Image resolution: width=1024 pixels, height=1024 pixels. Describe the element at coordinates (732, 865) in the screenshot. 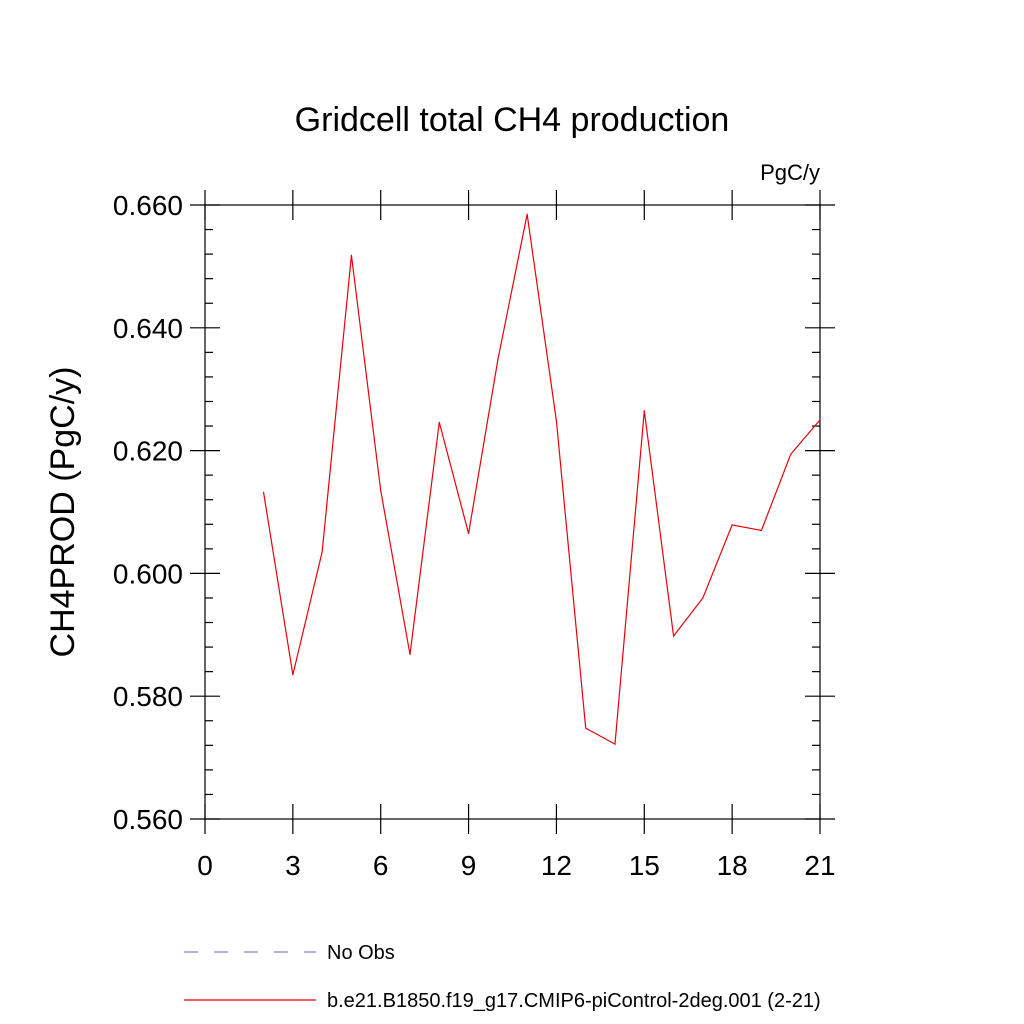

I see `x-tick-label: 18` at that location.